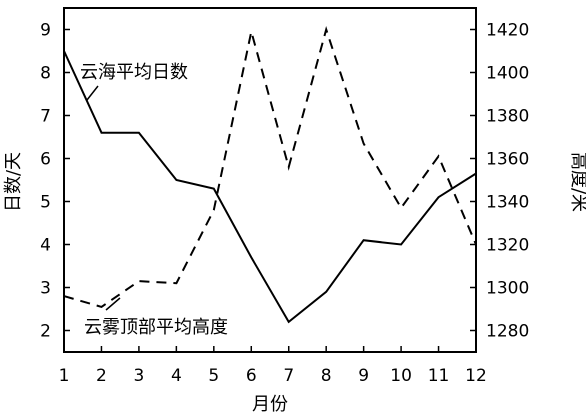 This screenshot has width=586, height=419. Describe the element at coordinates (439, 376) in the screenshot. I see `x-tick-label: 11` at that location.